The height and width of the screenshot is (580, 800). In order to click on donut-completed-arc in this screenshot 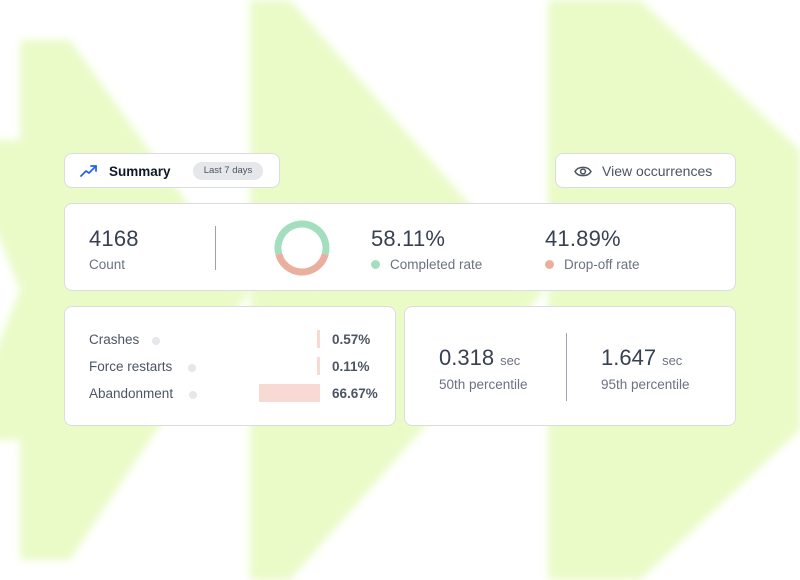, I will do `click(302, 248)`.